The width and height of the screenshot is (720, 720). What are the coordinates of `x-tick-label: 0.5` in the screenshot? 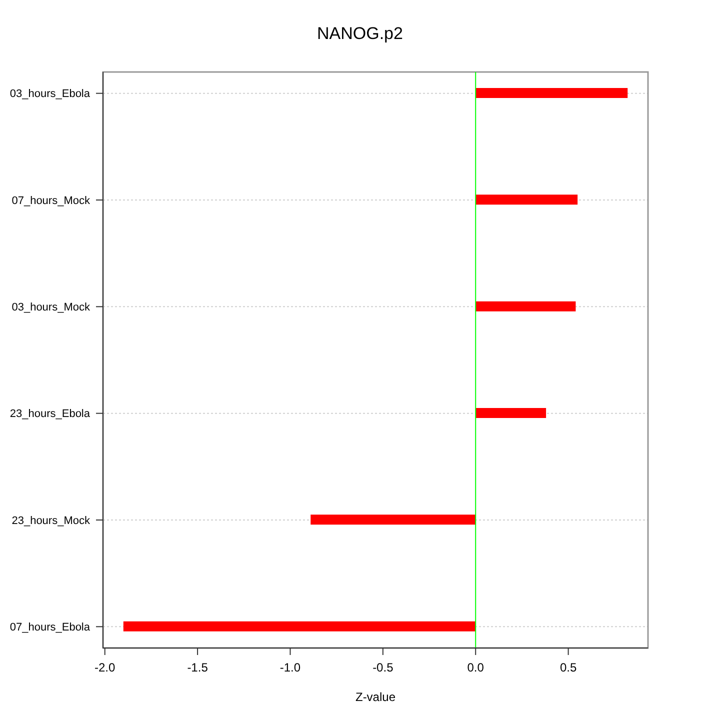 It's located at (568, 667).